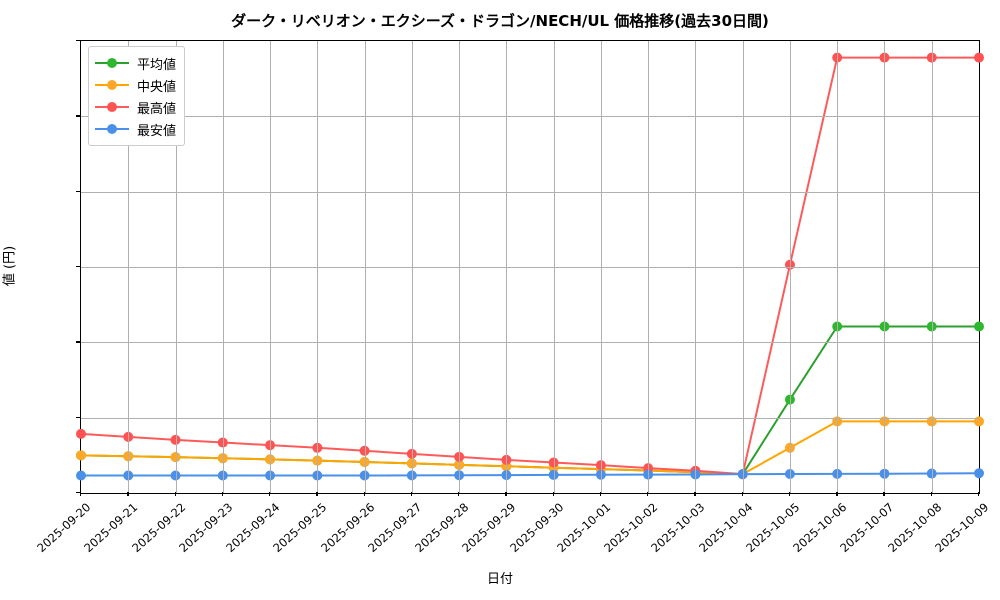 This screenshot has width=1000, height=600. What do you see at coordinates (135, 85) in the screenshot?
I see `legend-item-2: 中央値` at bounding box center [135, 85].